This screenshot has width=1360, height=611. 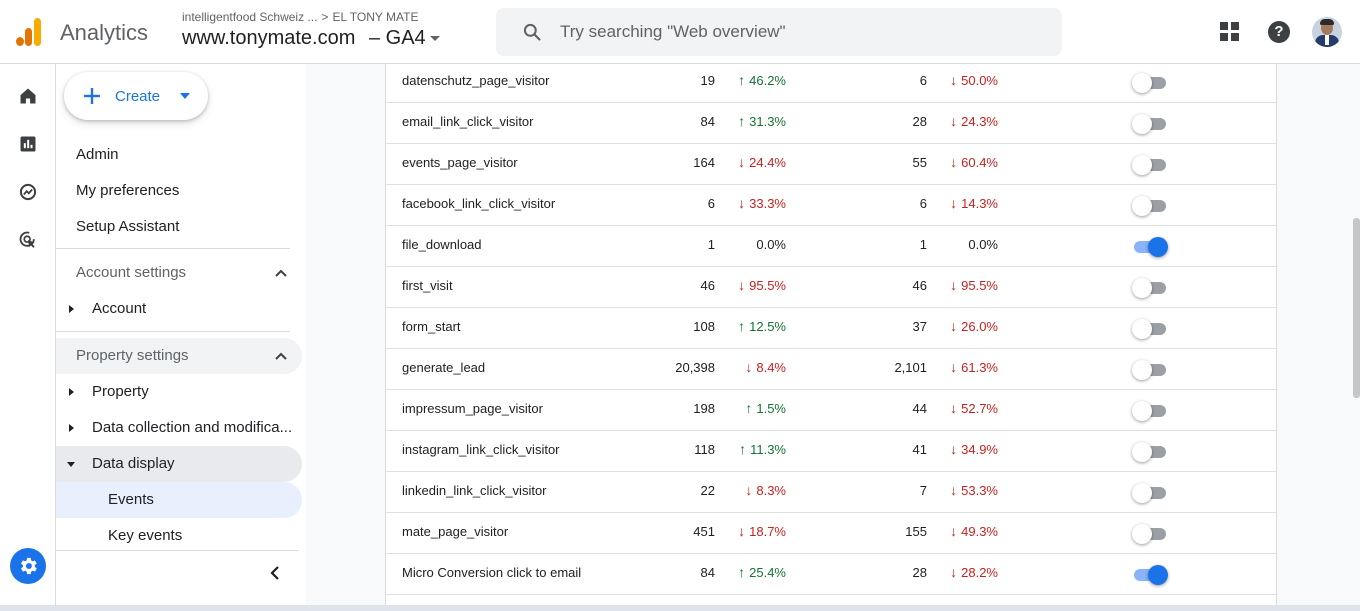 What do you see at coordinates (455, 531) in the screenshot?
I see `event-name: mate_page_visitor` at bounding box center [455, 531].